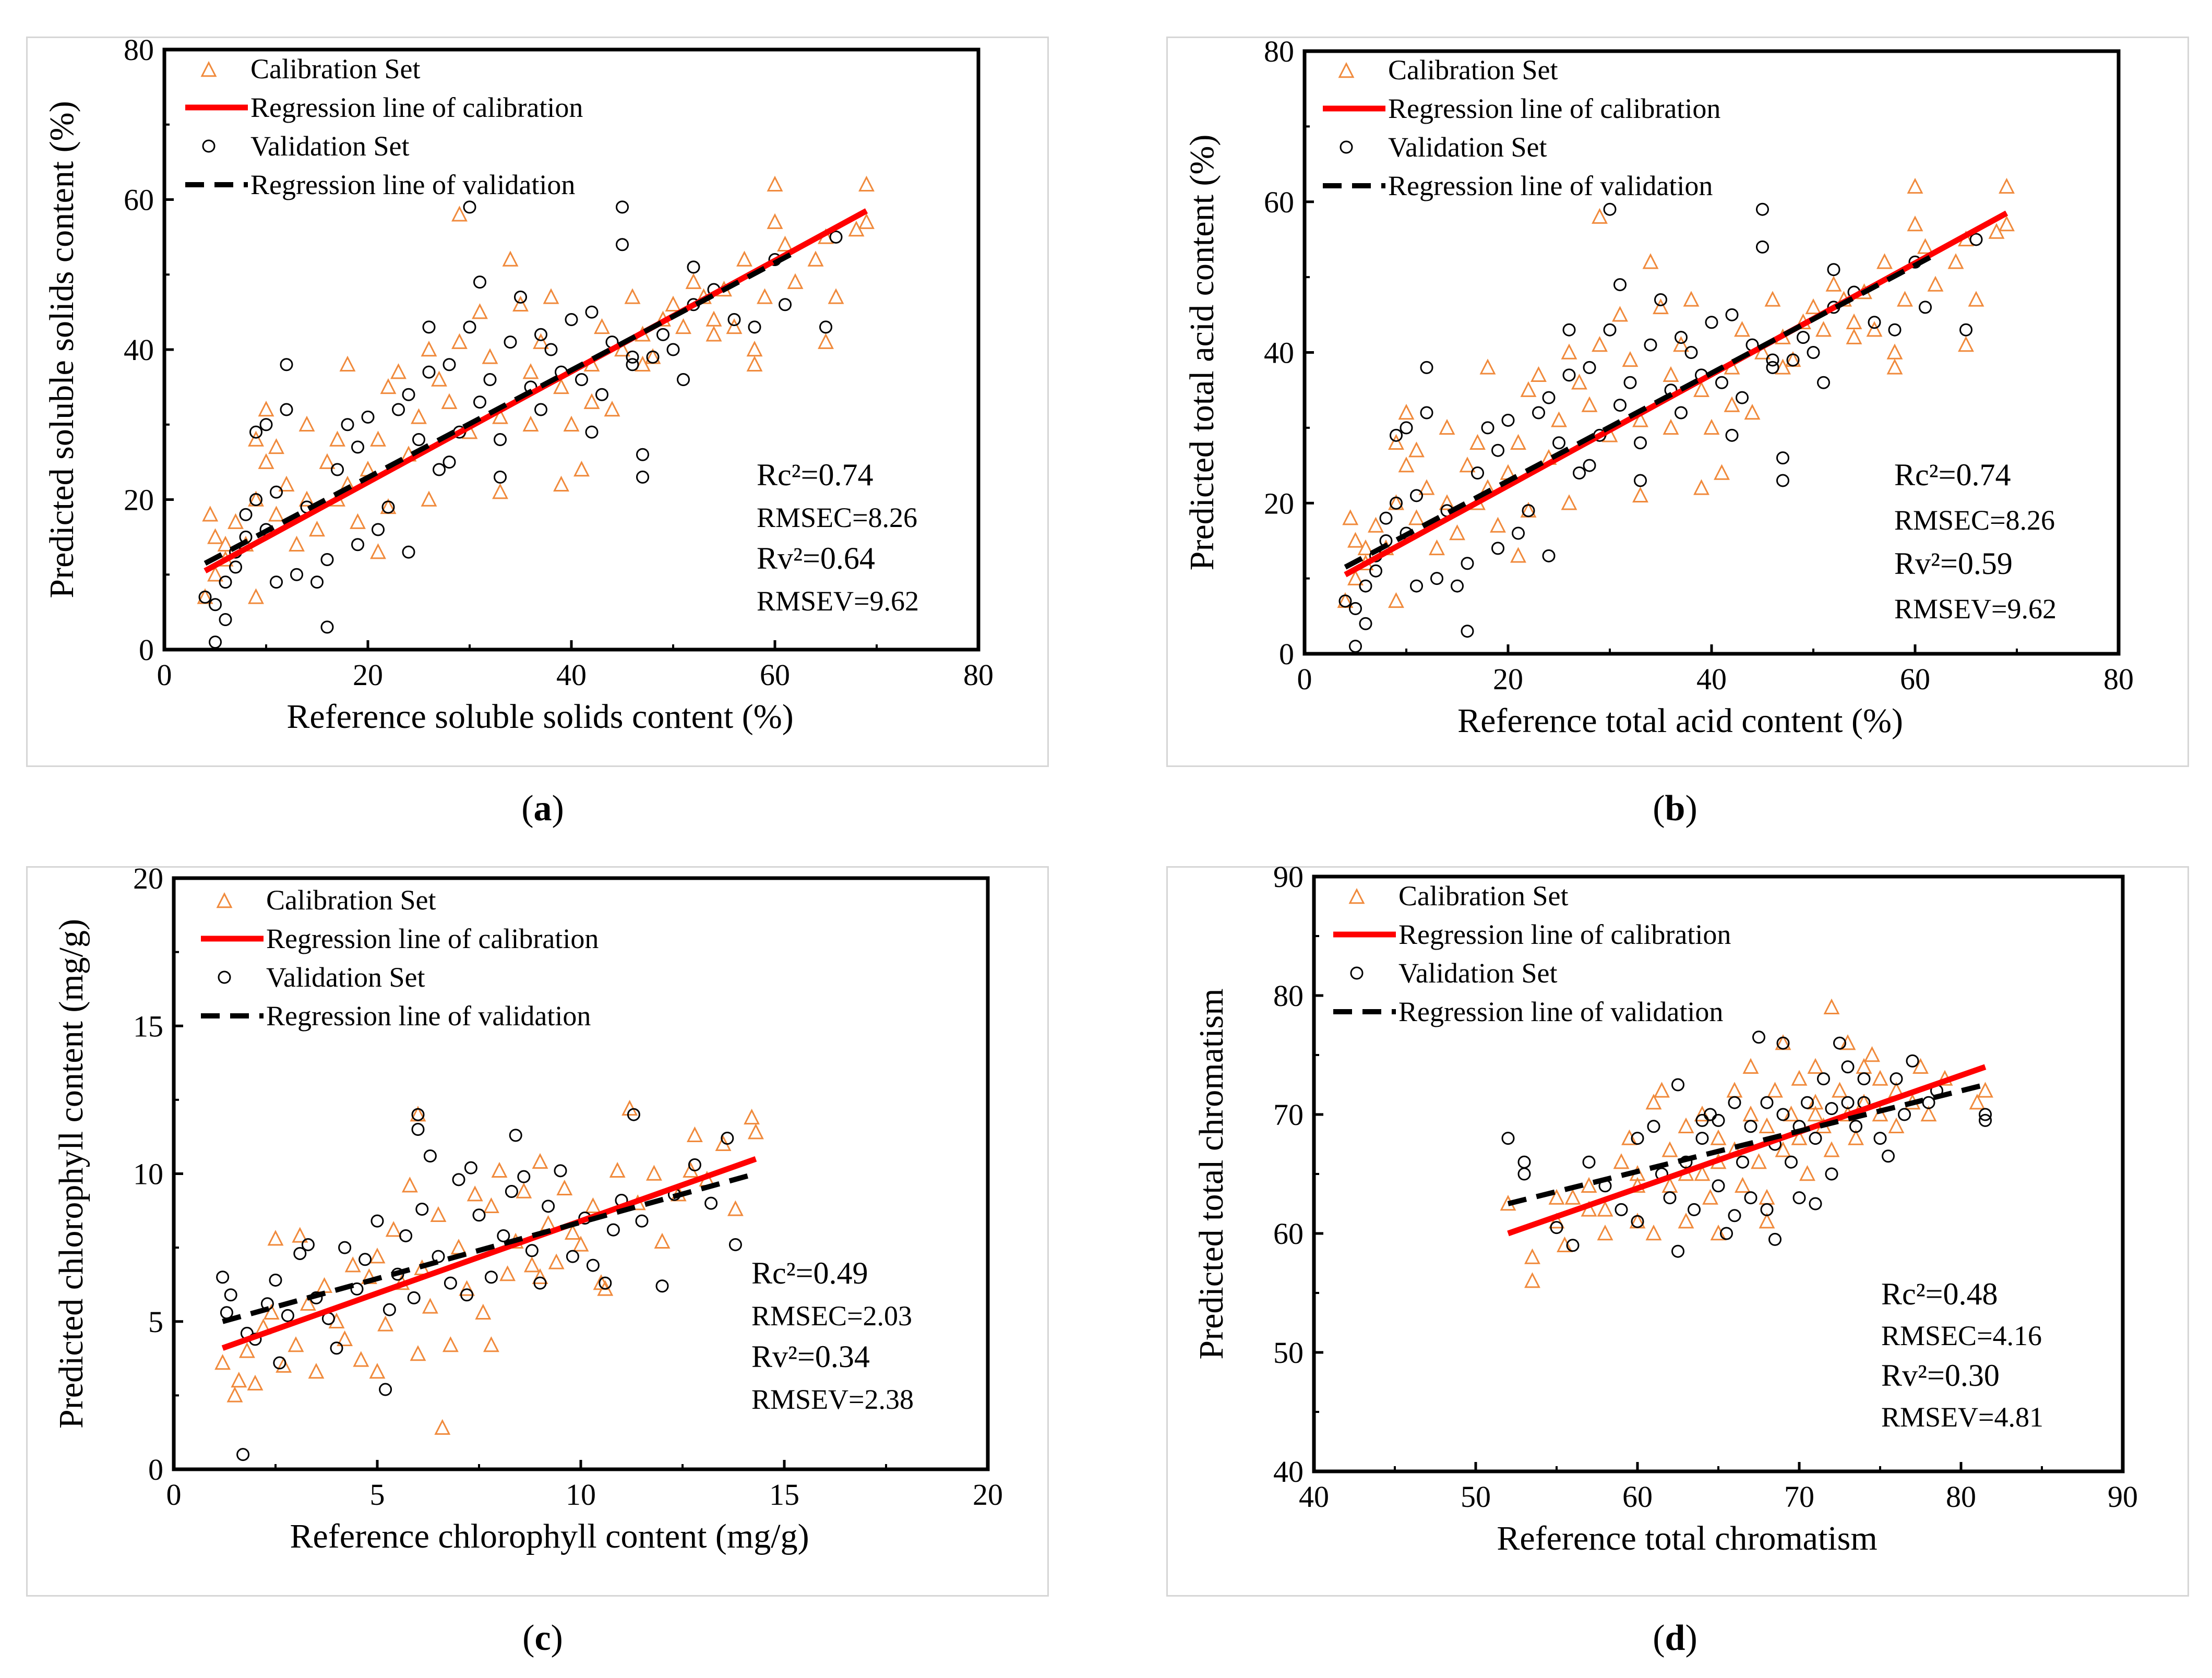 The image size is (2212, 1678). What do you see at coordinates (329, 146) in the screenshot?
I see `chart-a-legend-validation: Validation Set` at bounding box center [329, 146].